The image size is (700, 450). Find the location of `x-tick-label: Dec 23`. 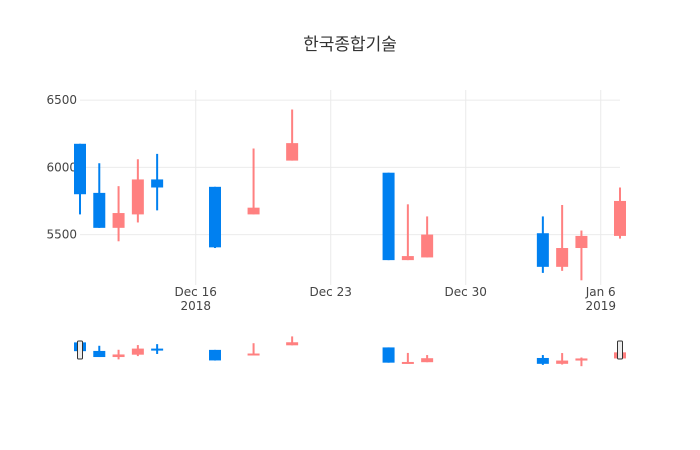

x-tick-label: Dec 23 is located at coordinates (331, 292).